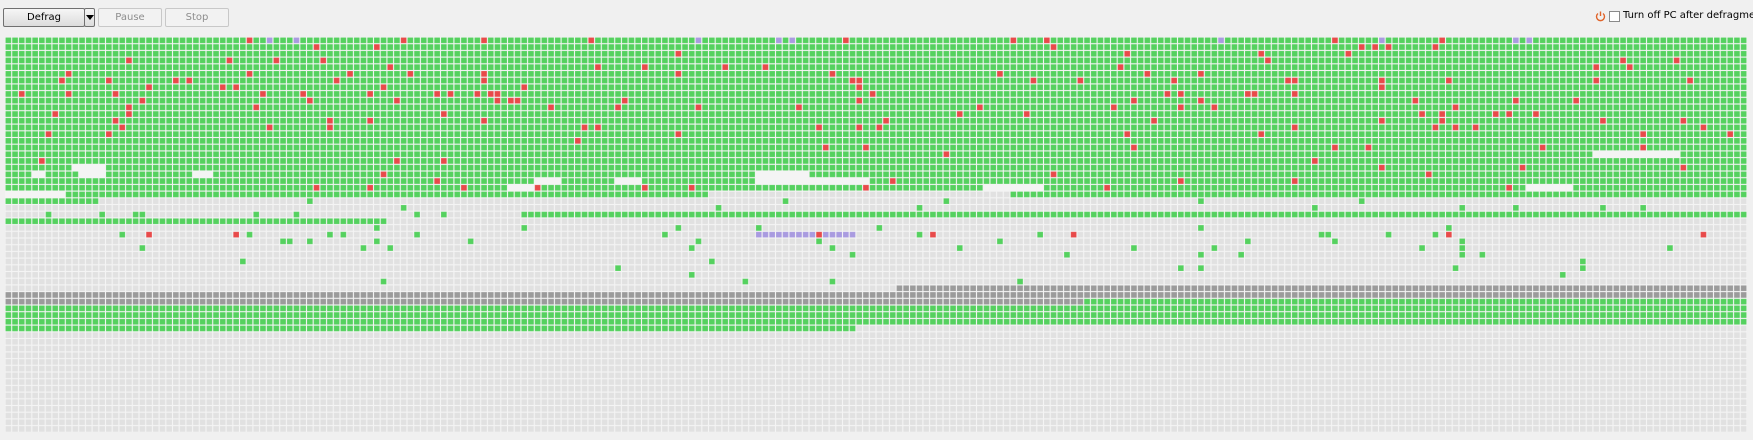  What do you see at coordinates (130, 17) in the screenshot?
I see `pause-button: Pause` at bounding box center [130, 17].